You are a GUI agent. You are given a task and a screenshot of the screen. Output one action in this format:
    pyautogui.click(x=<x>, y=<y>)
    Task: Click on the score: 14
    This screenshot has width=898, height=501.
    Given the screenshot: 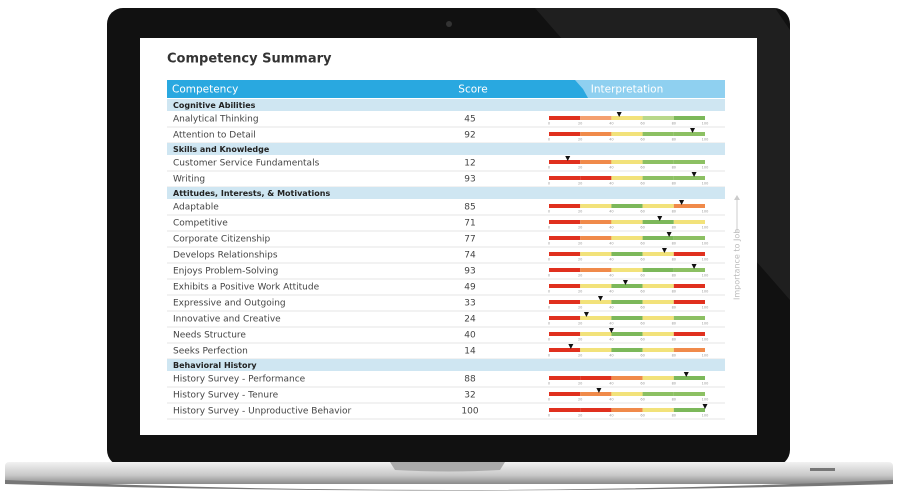 What is the action you would take?
    pyautogui.click(x=470, y=352)
    